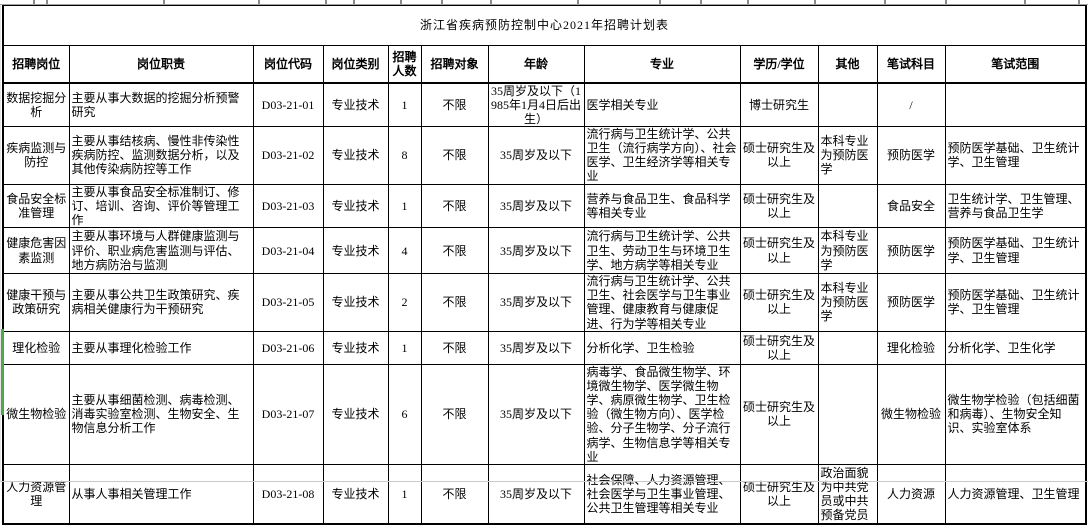 The width and height of the screenshot is (1088, 525). Describe the element at coordinates (1015, 206) in the screenshot. I see `cell-scope: 卫生统计学、卫生管理、营养与食品卫生学` at that location.